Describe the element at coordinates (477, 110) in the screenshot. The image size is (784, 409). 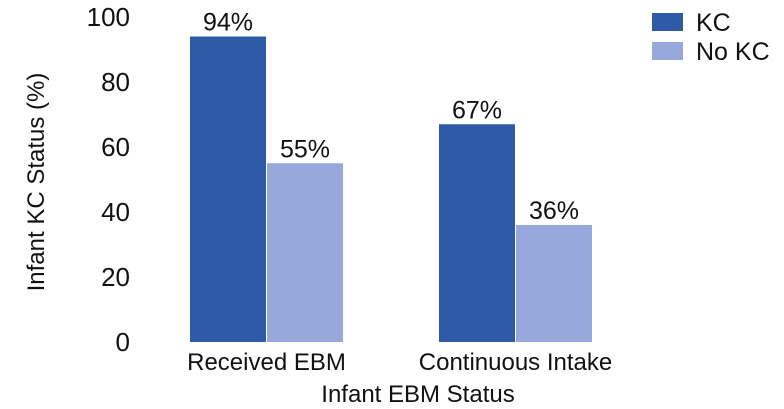
I see `data-label: 67%` at that location.